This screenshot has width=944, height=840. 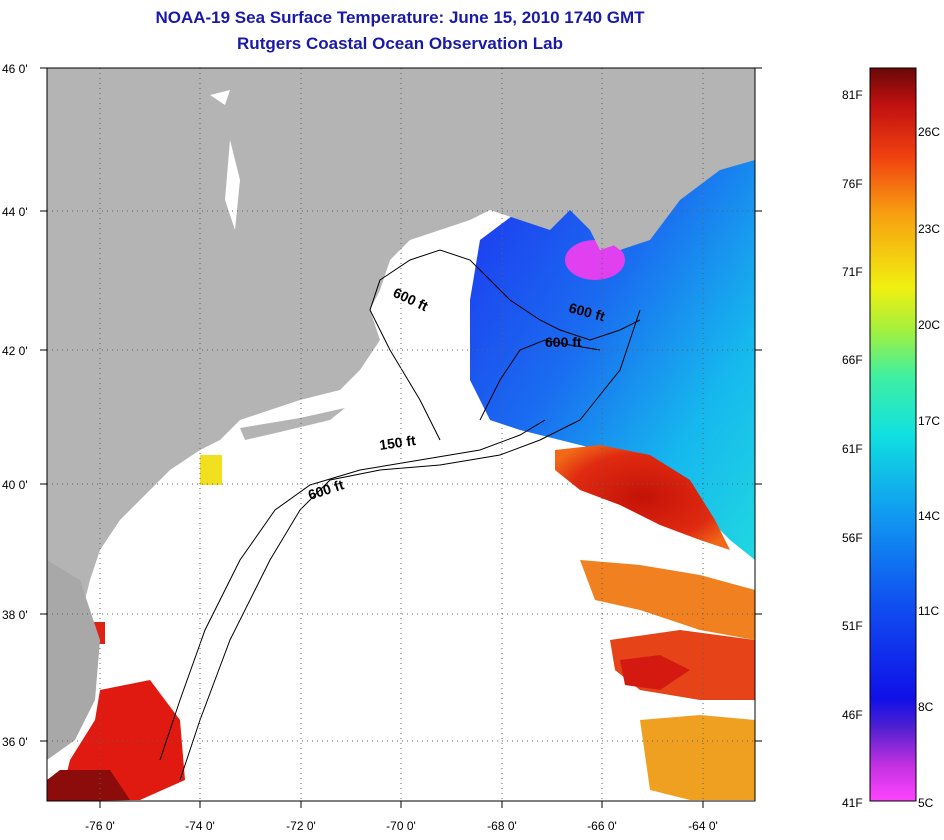 I want to click on lon-label-68: -68 0', so click(x=502, y=826).